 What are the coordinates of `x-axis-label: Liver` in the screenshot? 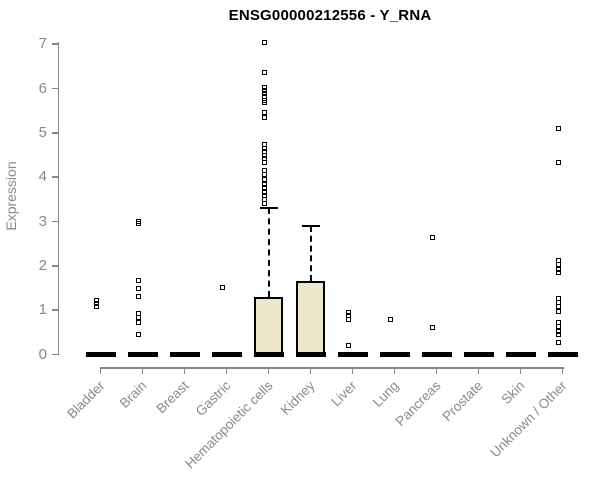 It's located at (343, 394).